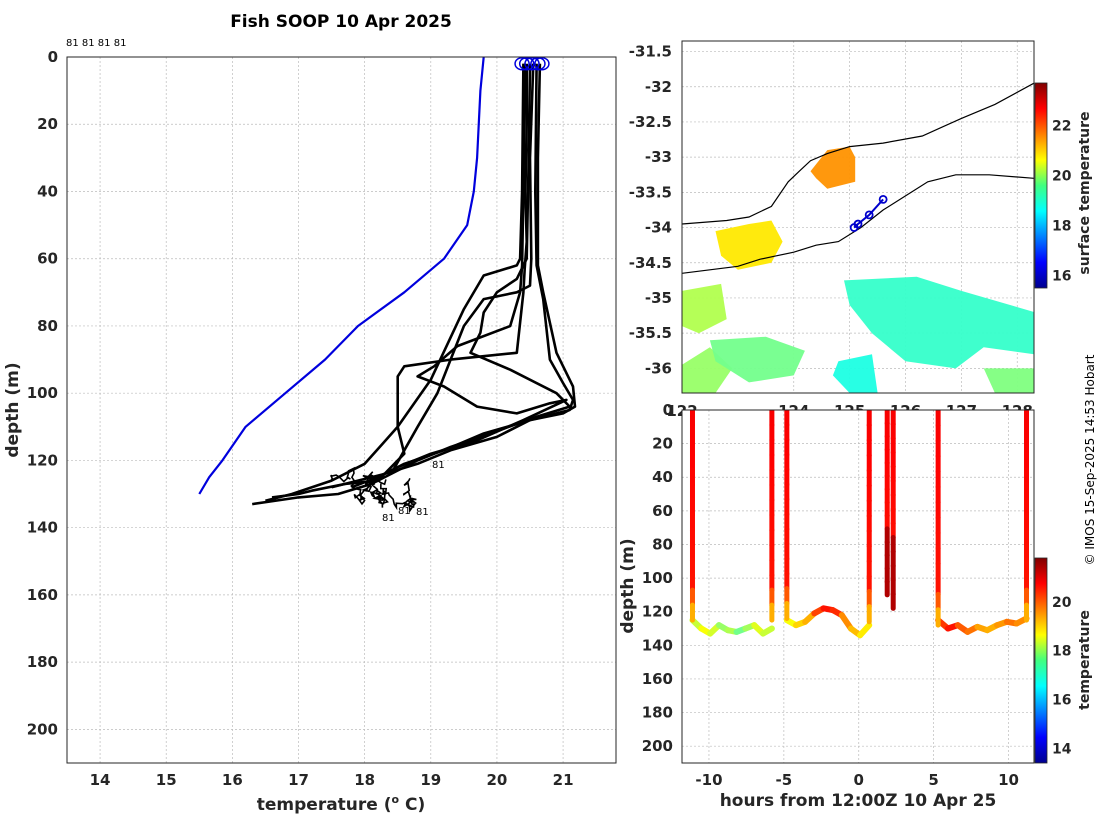 The image size is (1100, 820). What do you see at coordinates (865, 630) in the screenshot?
I see `section-bottom-segment` at bounding box center [865, 630].